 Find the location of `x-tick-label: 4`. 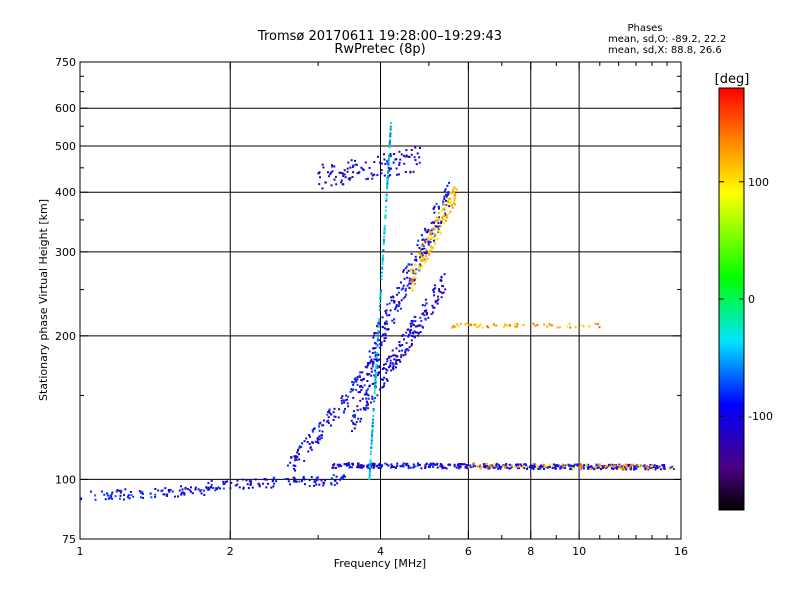

x-tick-label: 4 is located at coordinates (380, 551).